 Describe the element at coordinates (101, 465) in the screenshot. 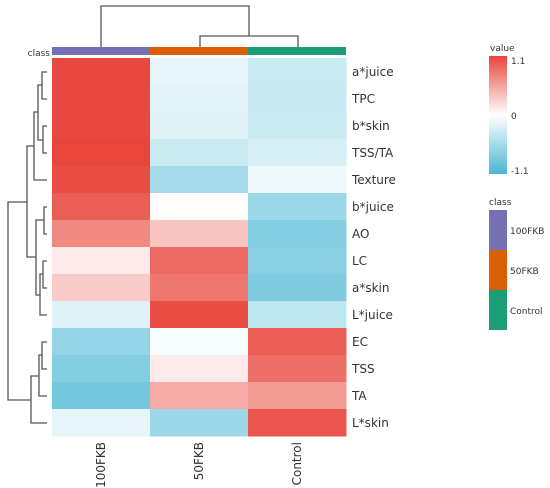

I see `column-label: 100FKB` at that location.